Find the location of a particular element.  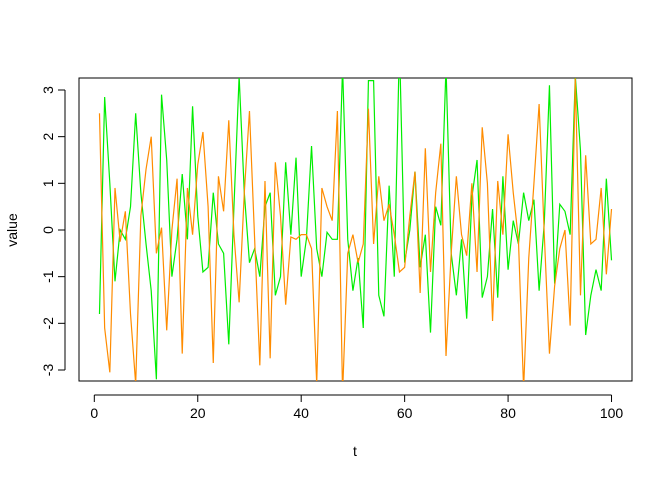

x-axis-title: t is located at coordinates (355, 451).